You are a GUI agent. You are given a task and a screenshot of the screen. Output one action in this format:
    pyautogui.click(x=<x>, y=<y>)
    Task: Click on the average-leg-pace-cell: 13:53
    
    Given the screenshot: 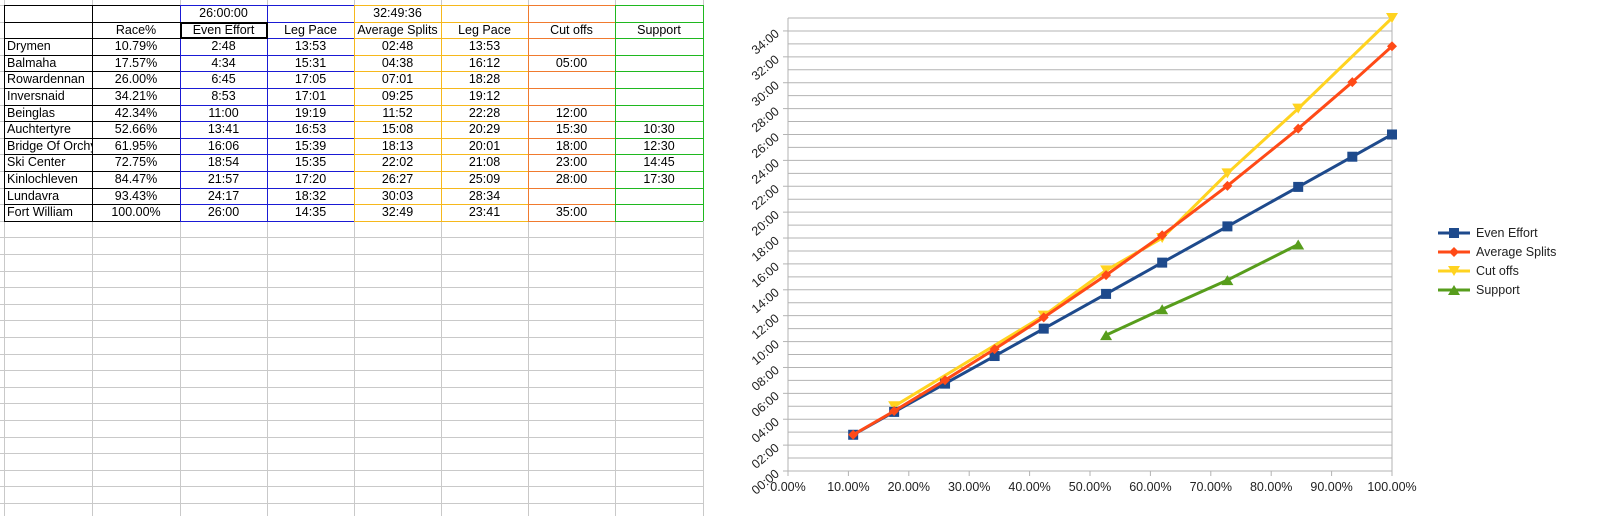 What is the action you would take?
    pyautogui.click(x=484, y=46)
    